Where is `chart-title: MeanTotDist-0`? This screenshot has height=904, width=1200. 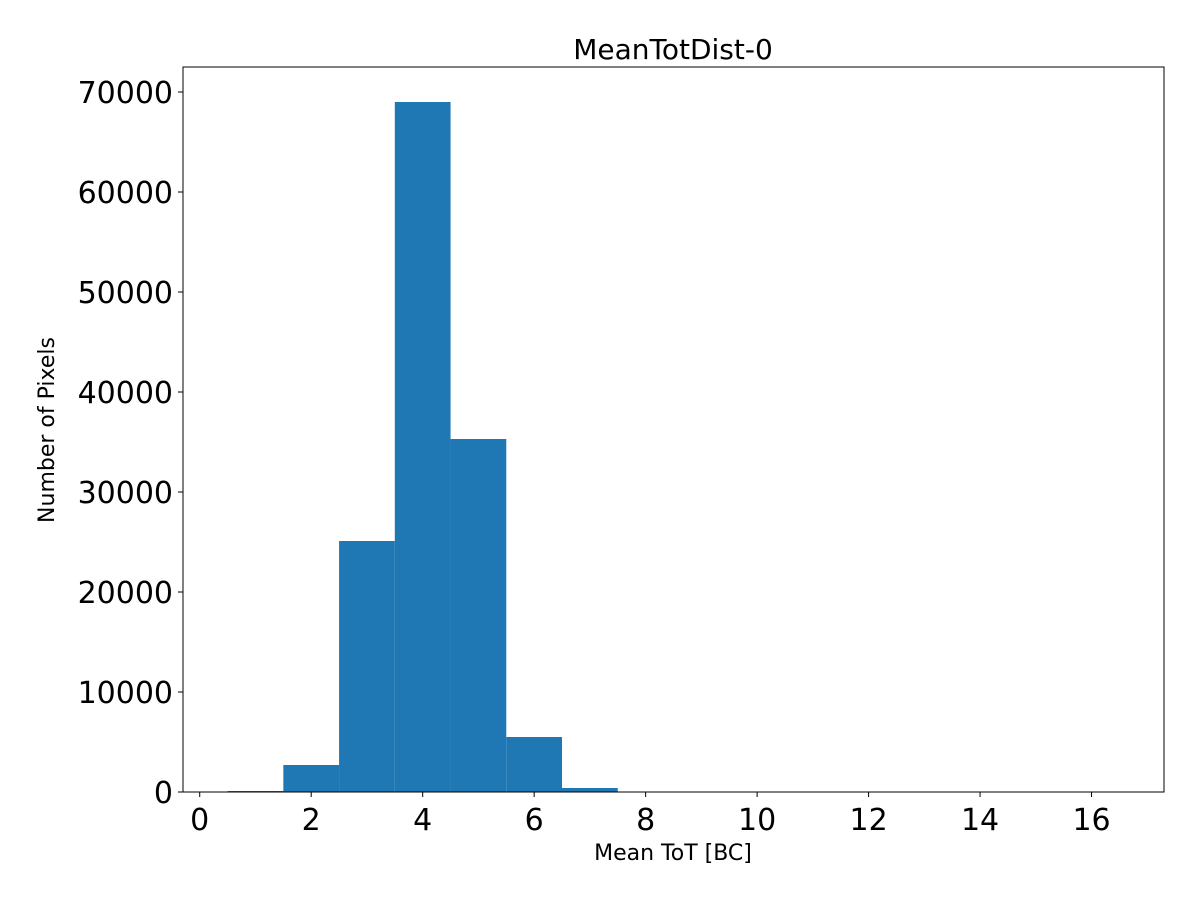
chart-title: MeanTotDist-0 is located at coordinates (673, 49).